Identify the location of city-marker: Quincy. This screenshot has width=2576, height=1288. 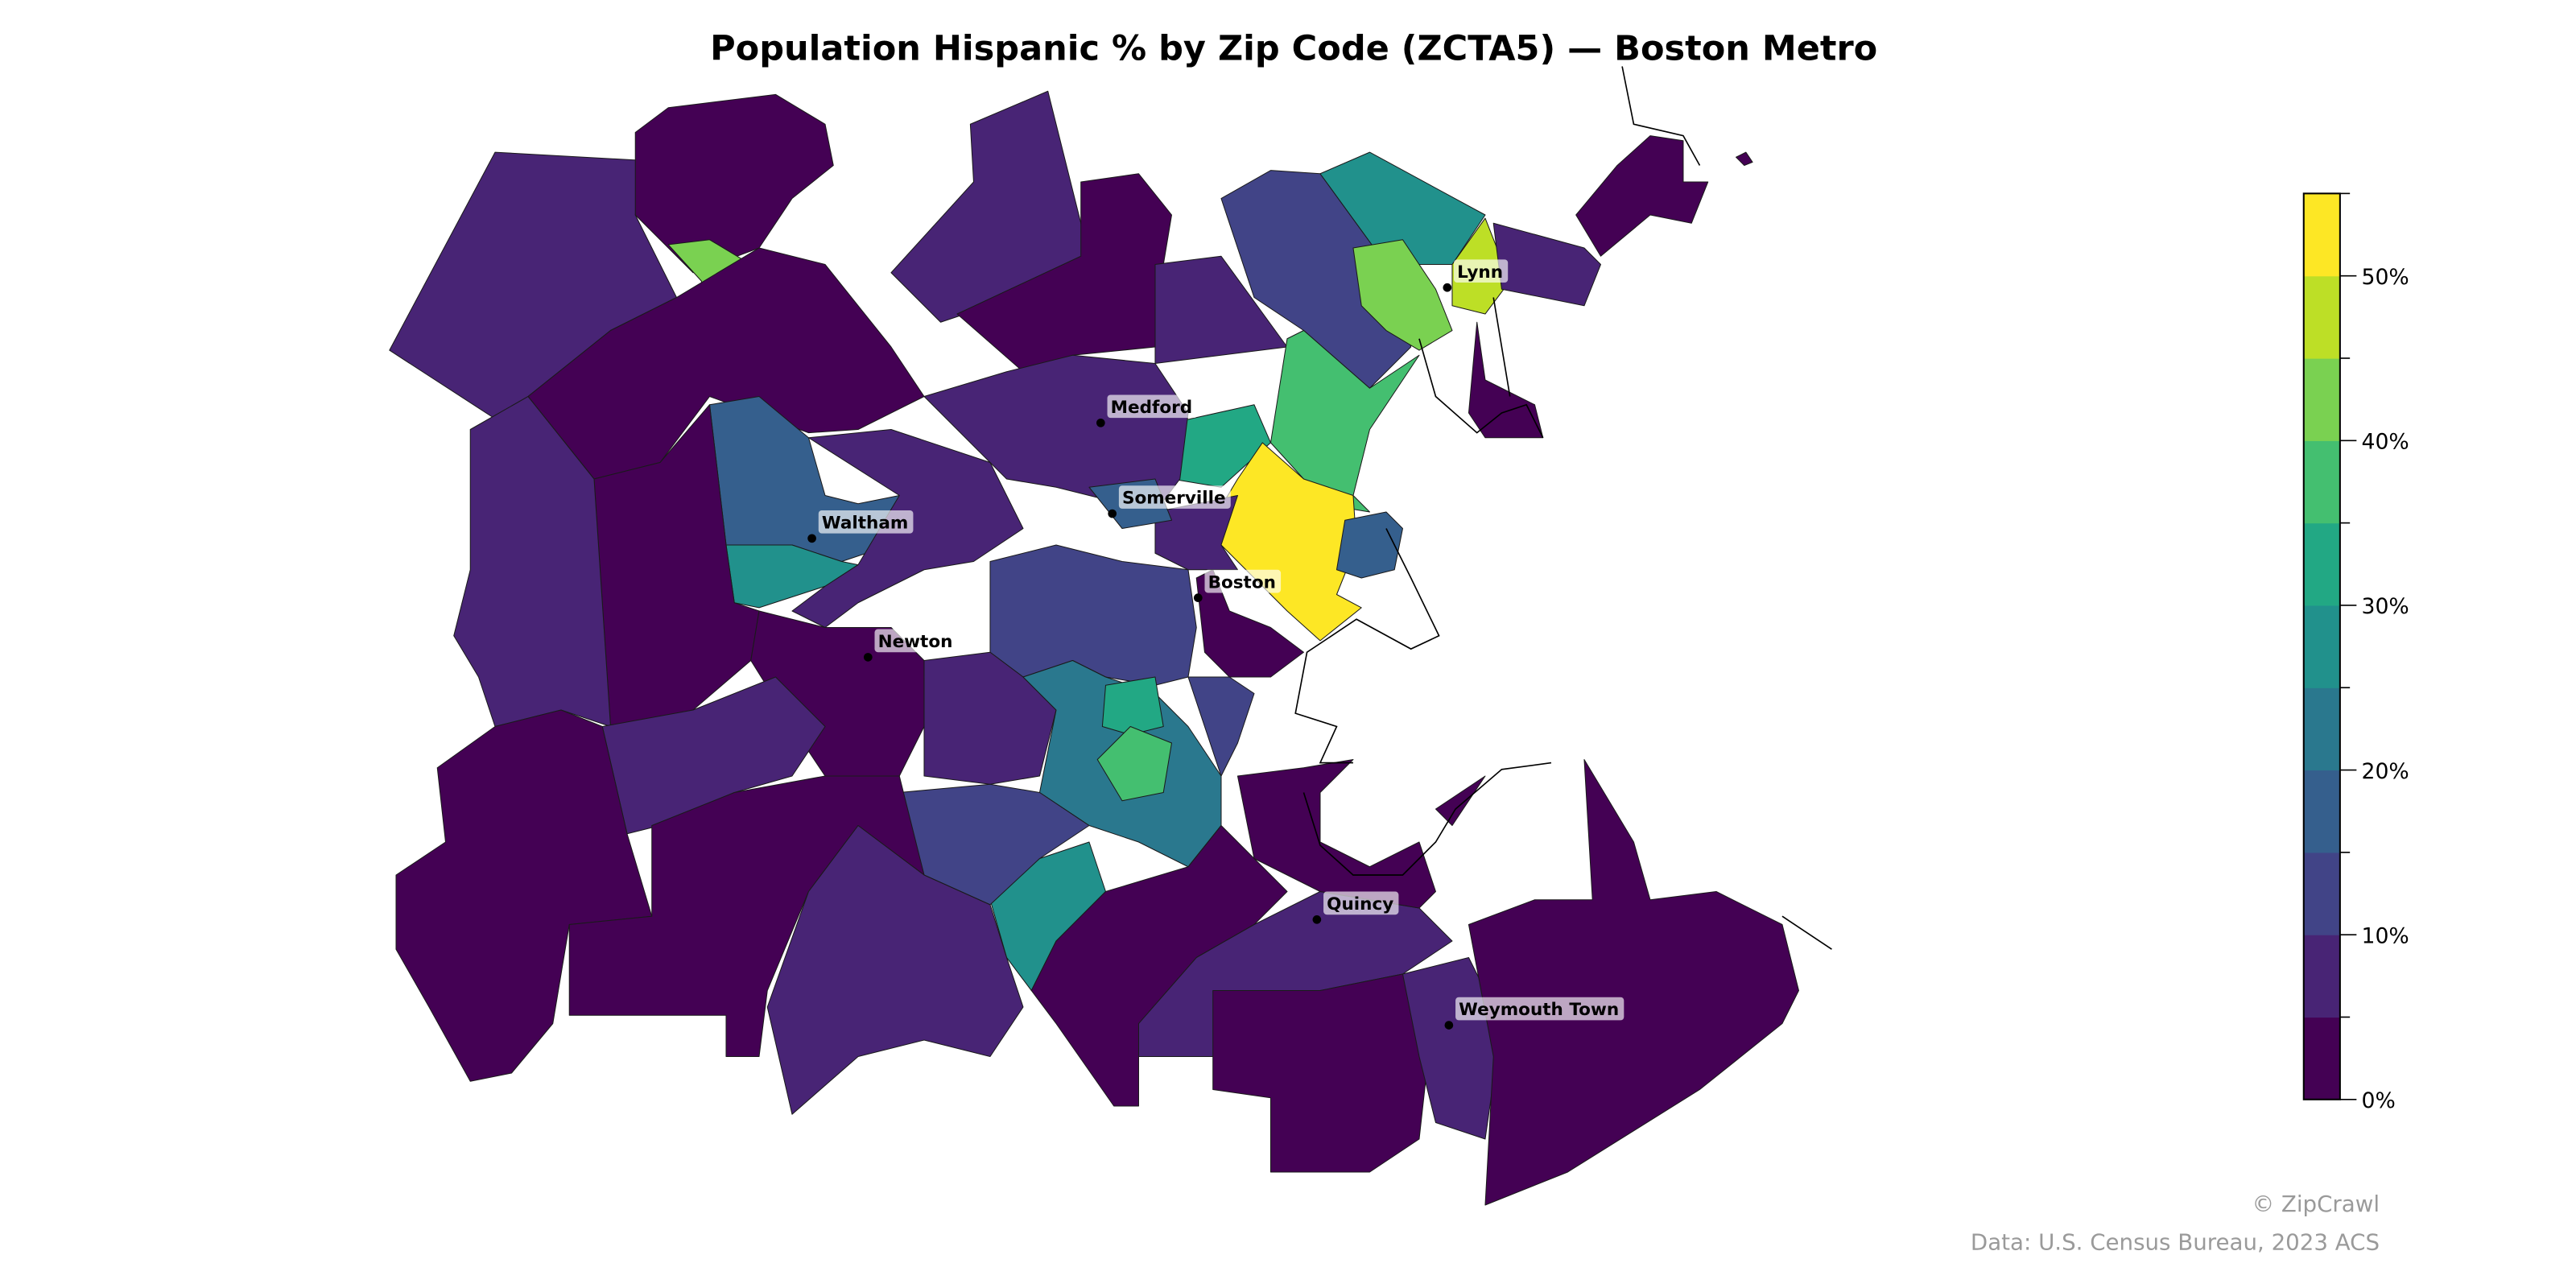
(1355, 907).